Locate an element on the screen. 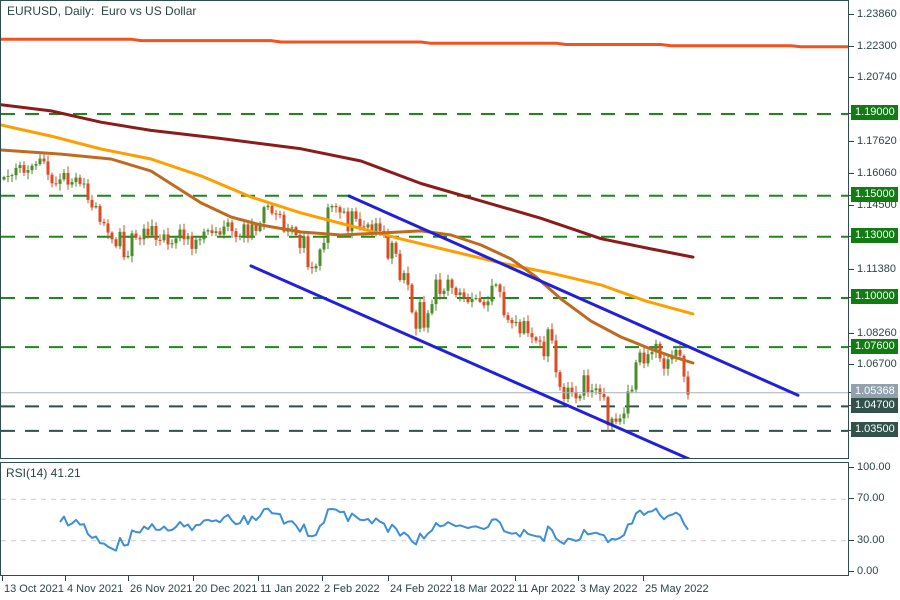 Image resolution: width=900 pixels, height=600 pixels. price-axis-label: 1.06700 is located at coordinates (877, 364).